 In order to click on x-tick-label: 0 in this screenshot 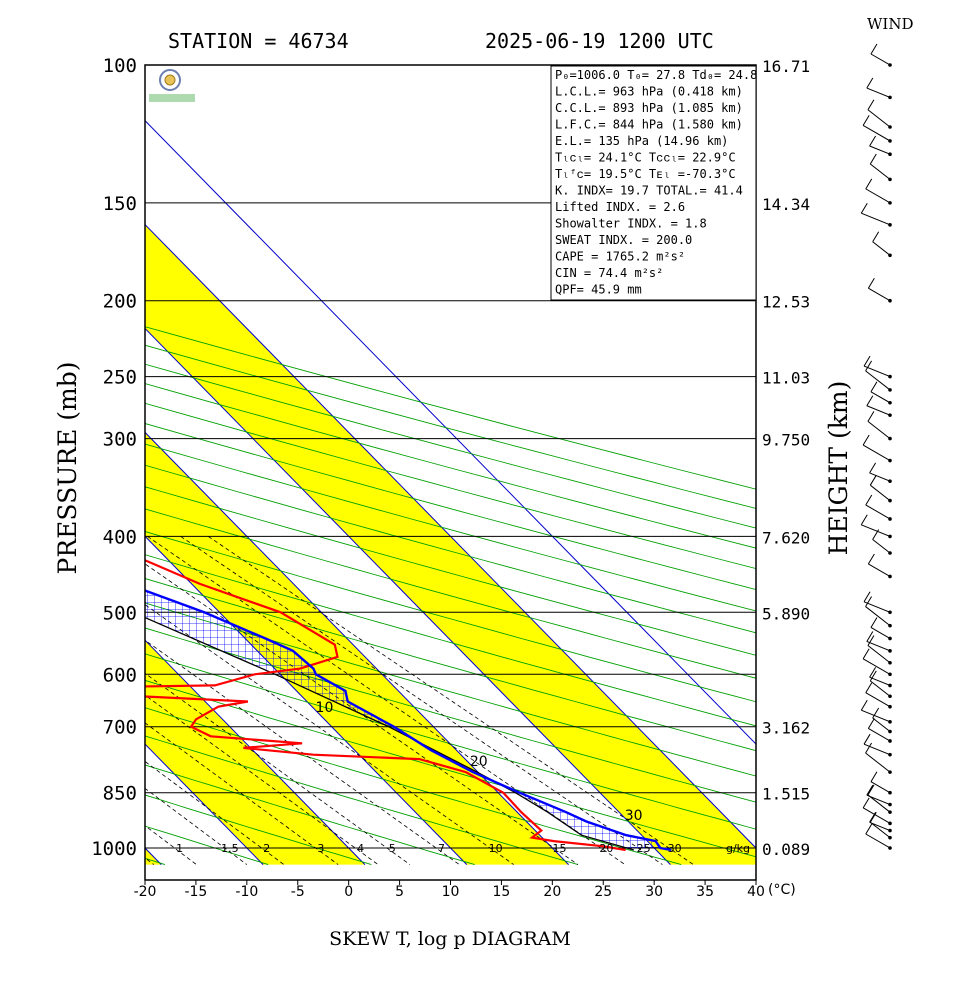, I will do `click(348, 892)`.